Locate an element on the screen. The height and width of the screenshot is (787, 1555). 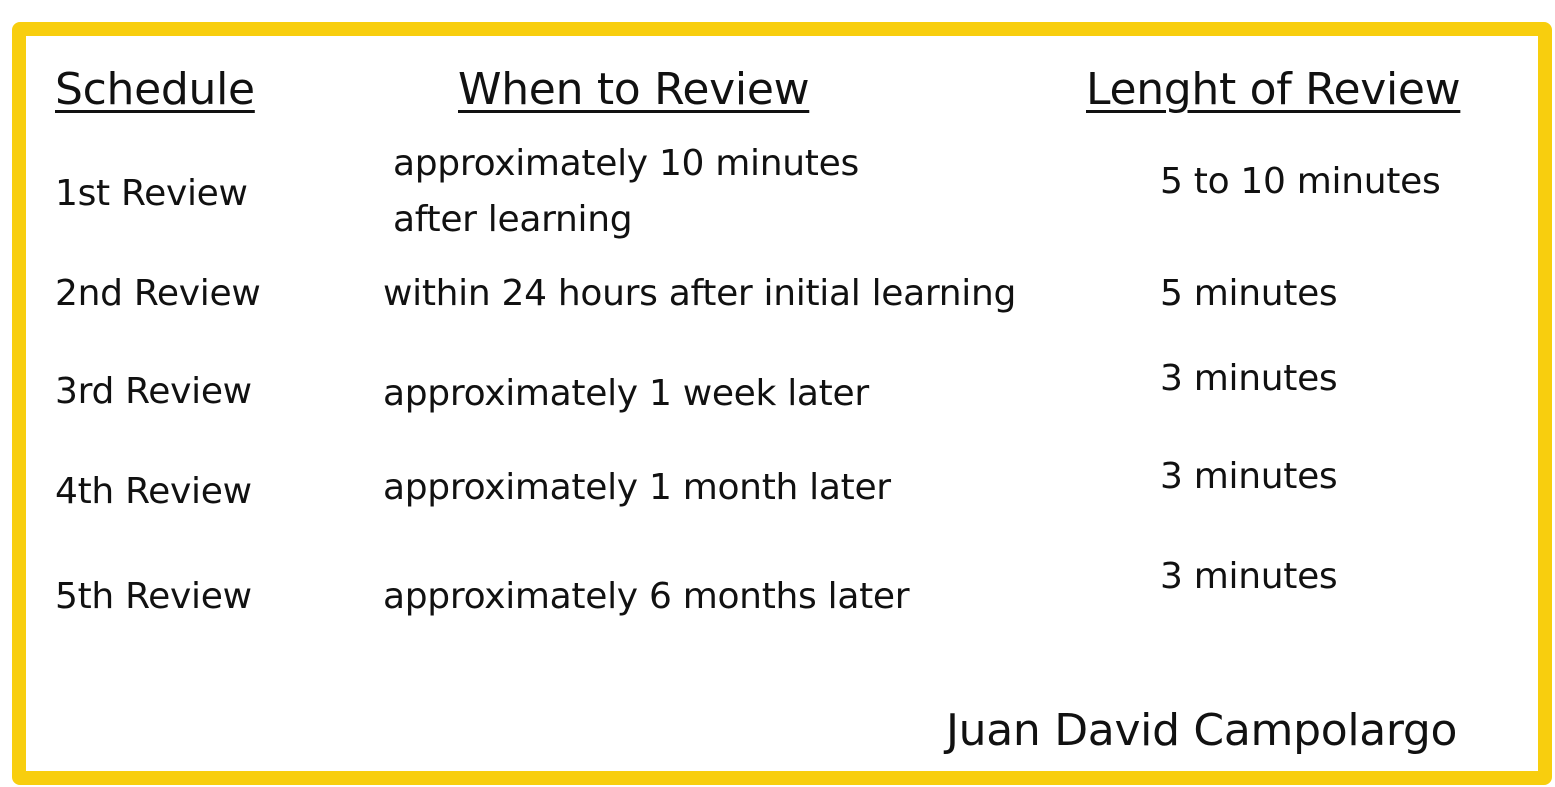
row-1-when-line-1: approximately 10 minutes is located at coordinates (626, 163).